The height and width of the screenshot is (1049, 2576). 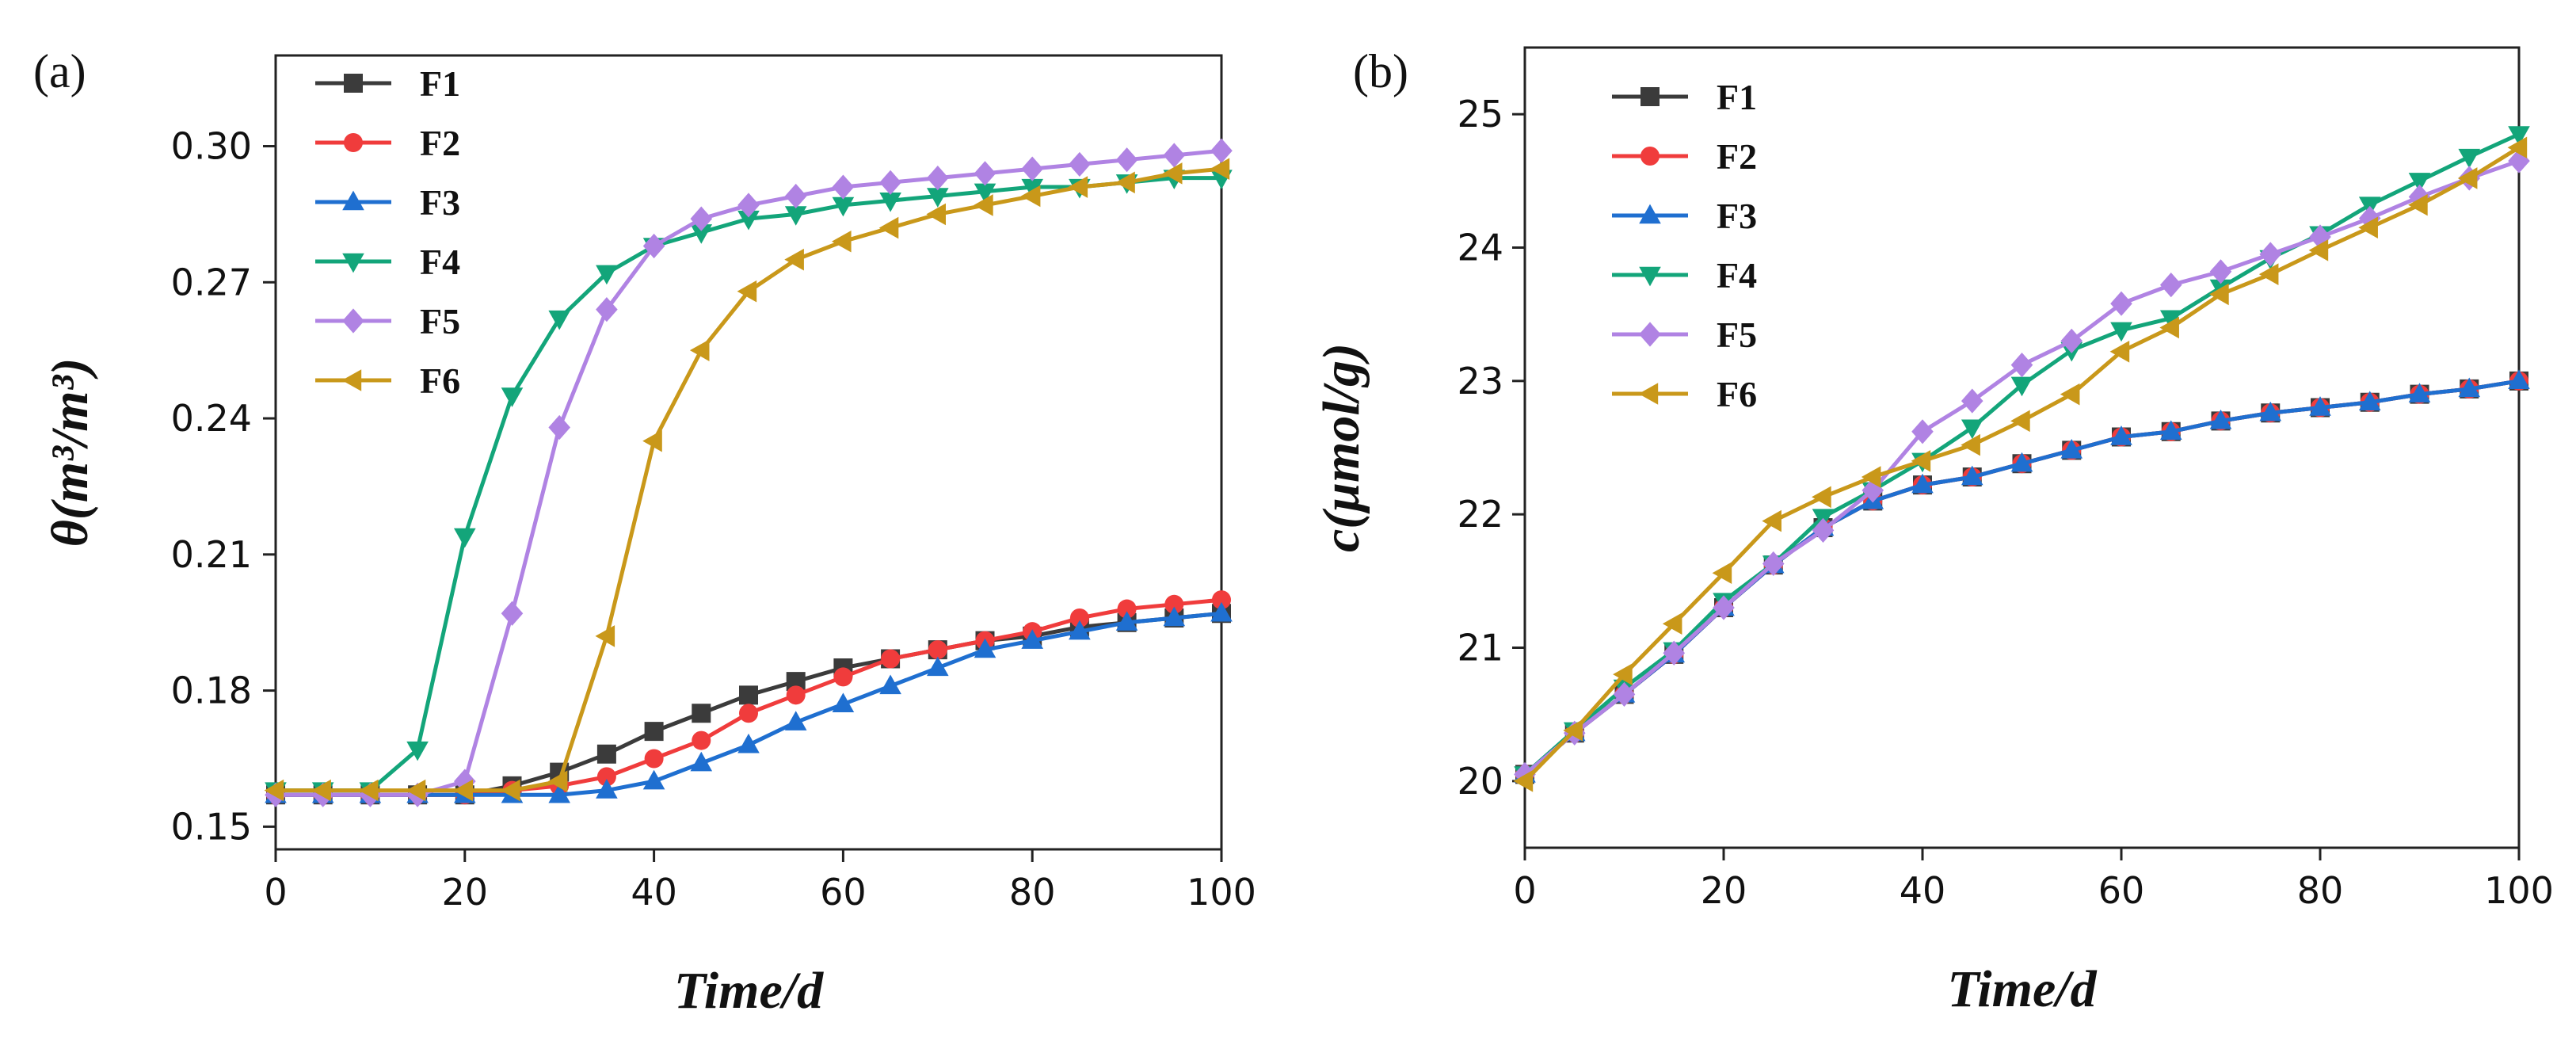 I want to click on x-tick-label: 60, so click(x=844, y=892).